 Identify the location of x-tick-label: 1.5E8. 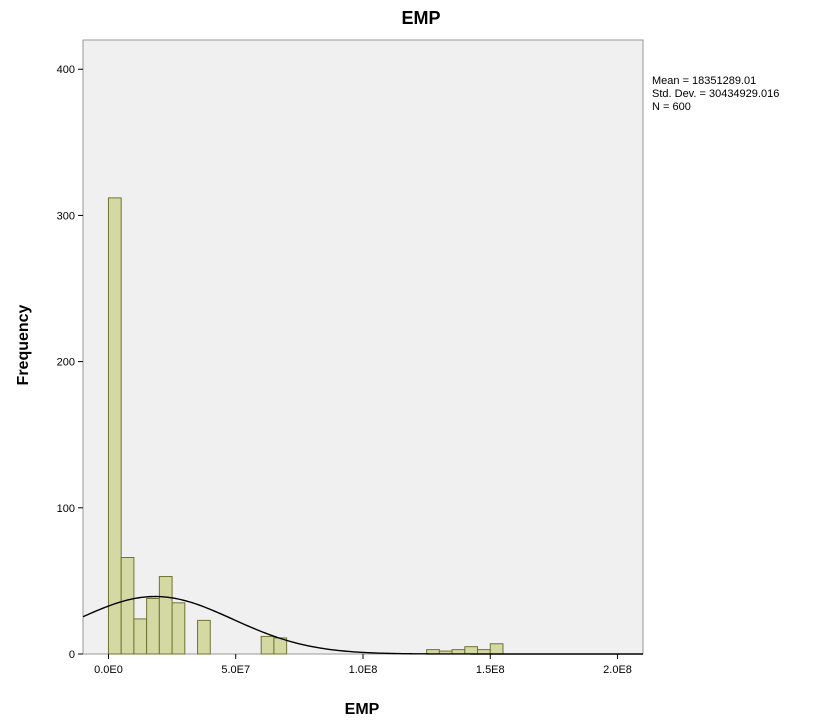
(490, 670).